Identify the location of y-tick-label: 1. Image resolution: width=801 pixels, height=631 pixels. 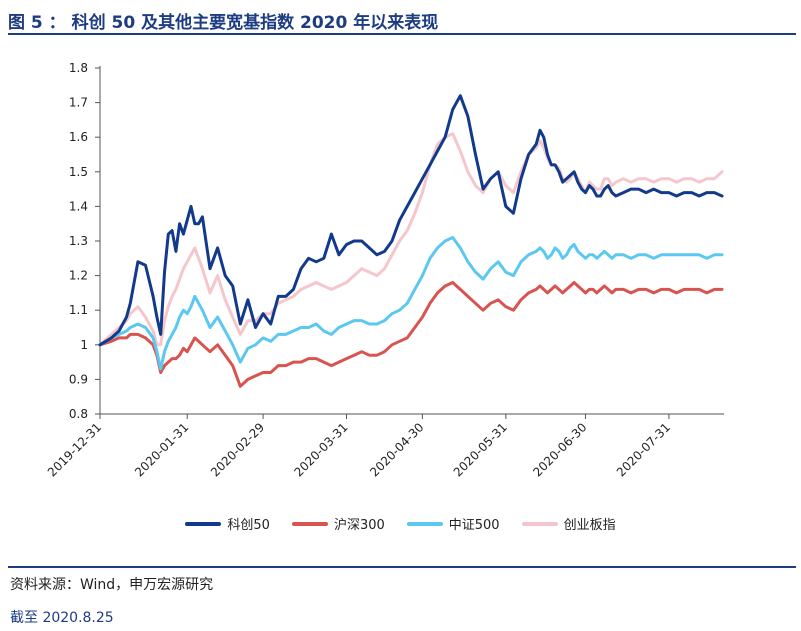
(84, 345).